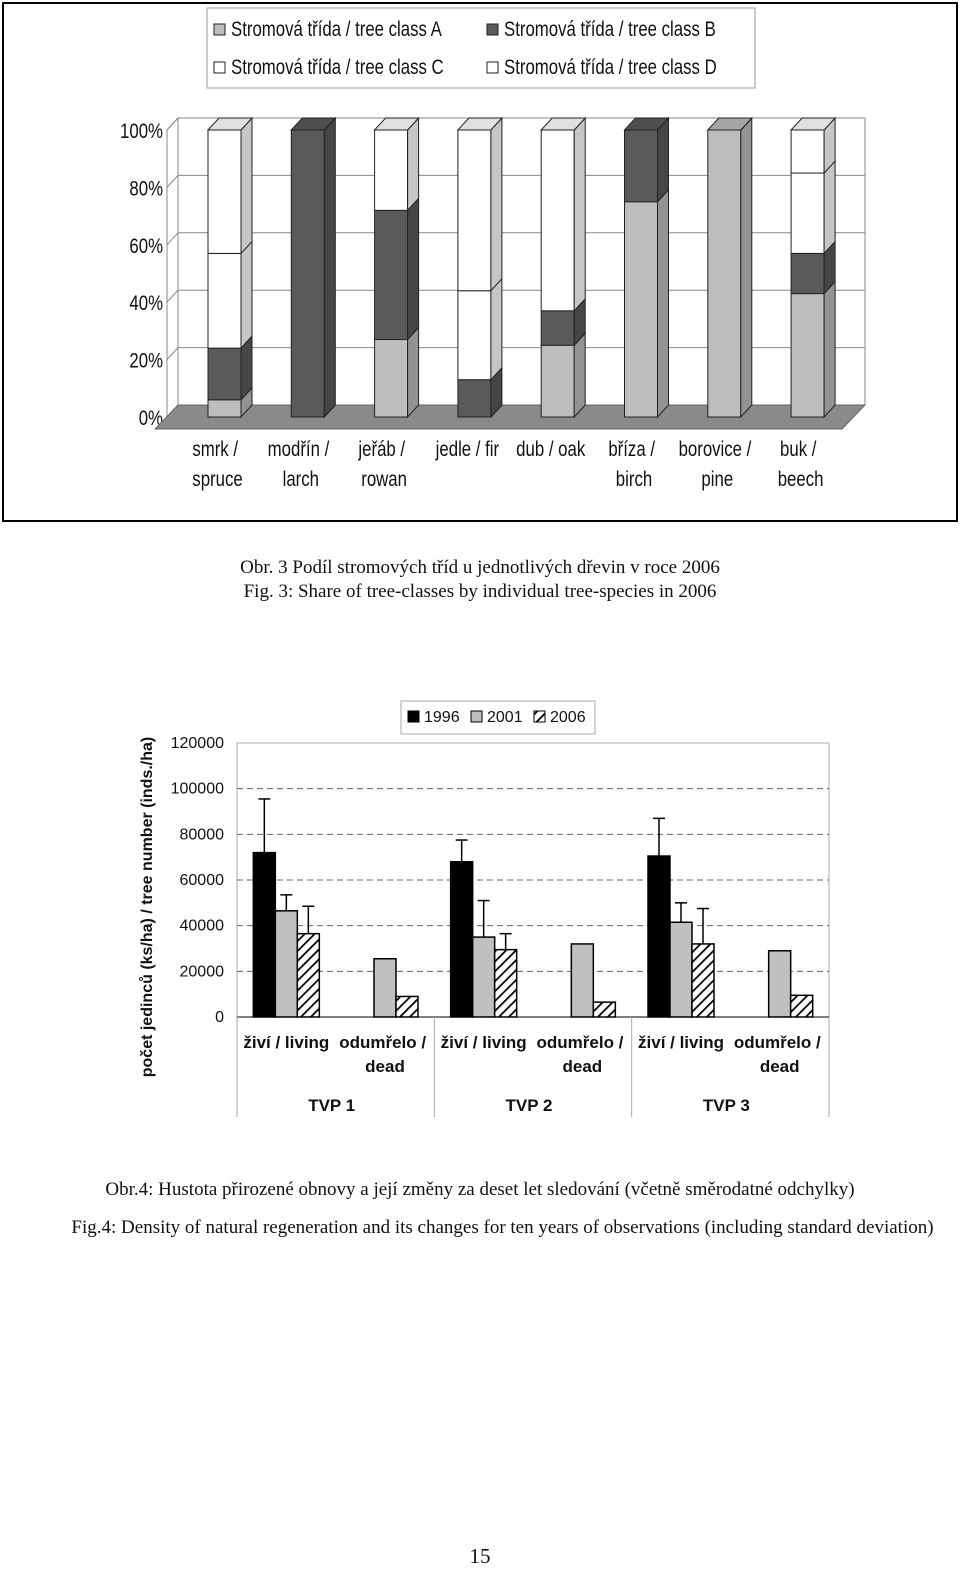  Describe the element at coordinates (146, 361) in the screenshot. I see `y-tick-label: 20%` at that location.